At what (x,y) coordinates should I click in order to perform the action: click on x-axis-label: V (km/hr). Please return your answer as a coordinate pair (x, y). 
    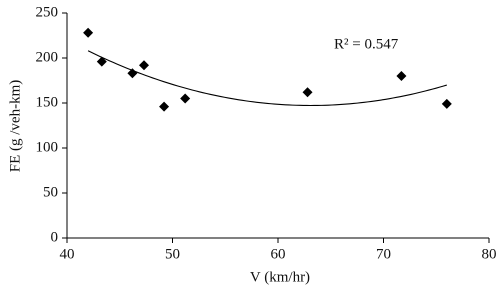
    Looking at the image, I should click on (280, 277).